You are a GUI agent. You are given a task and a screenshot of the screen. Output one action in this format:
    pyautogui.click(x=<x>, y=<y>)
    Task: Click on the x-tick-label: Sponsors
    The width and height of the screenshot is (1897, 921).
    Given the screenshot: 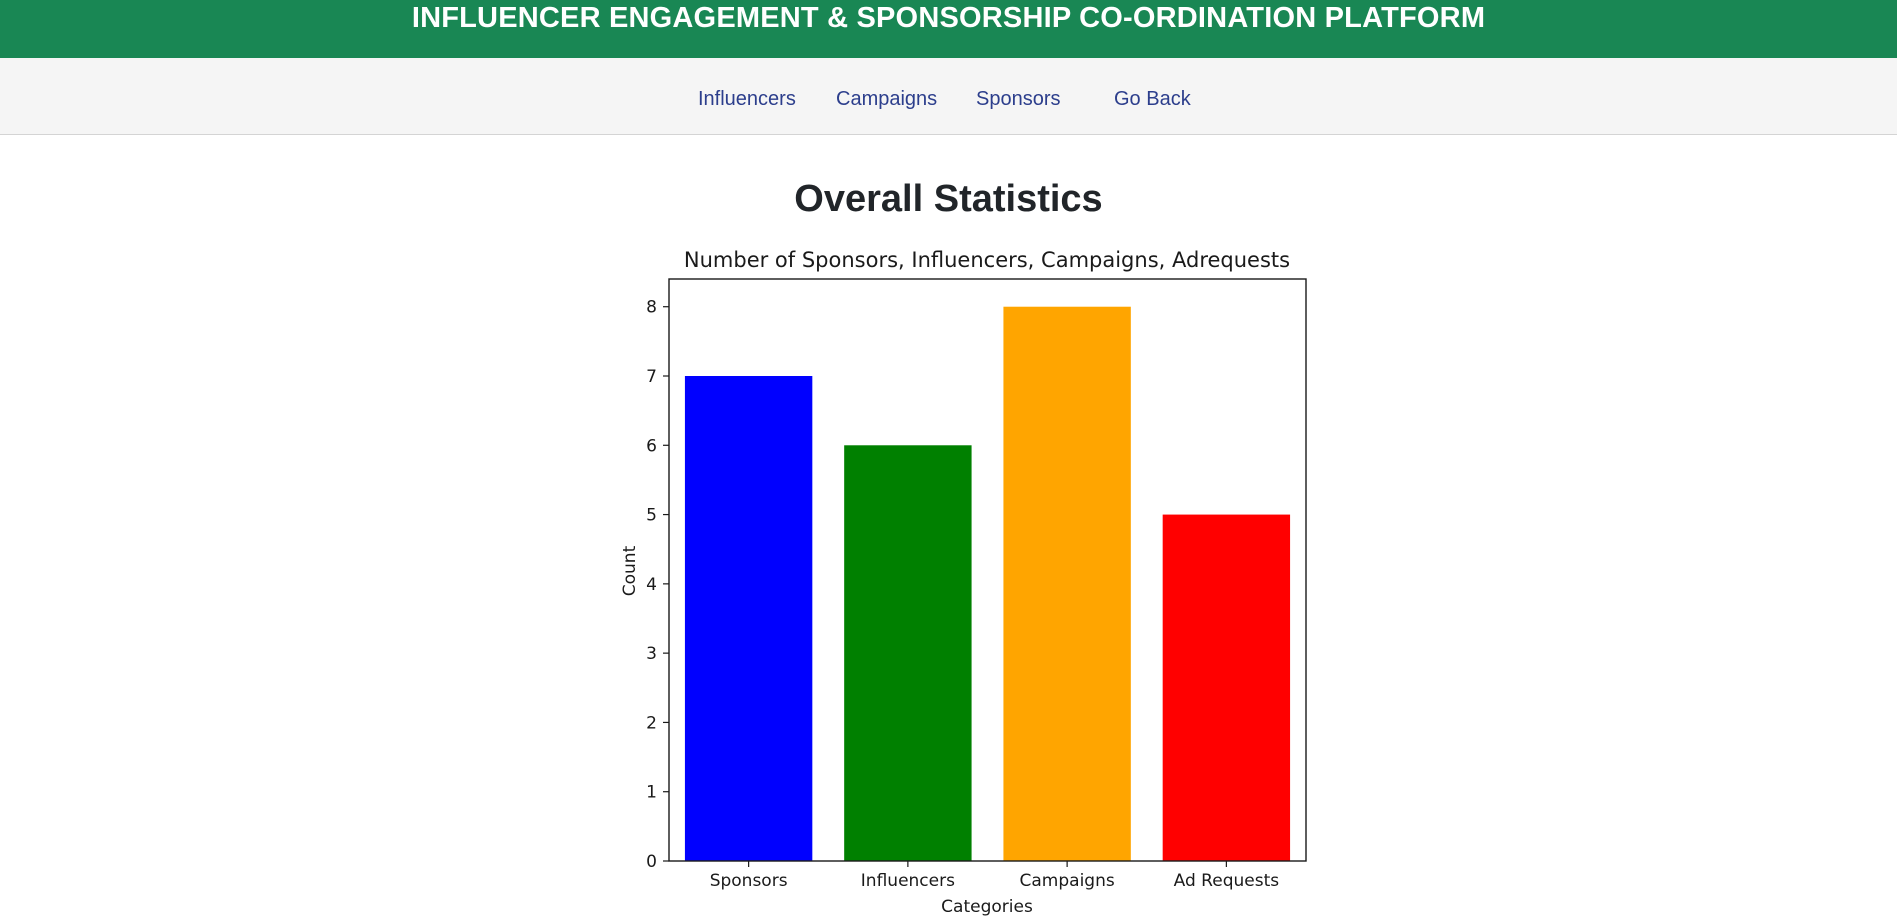 What is the action you would take?
    pyautogui.click(x=749, y=881)
    